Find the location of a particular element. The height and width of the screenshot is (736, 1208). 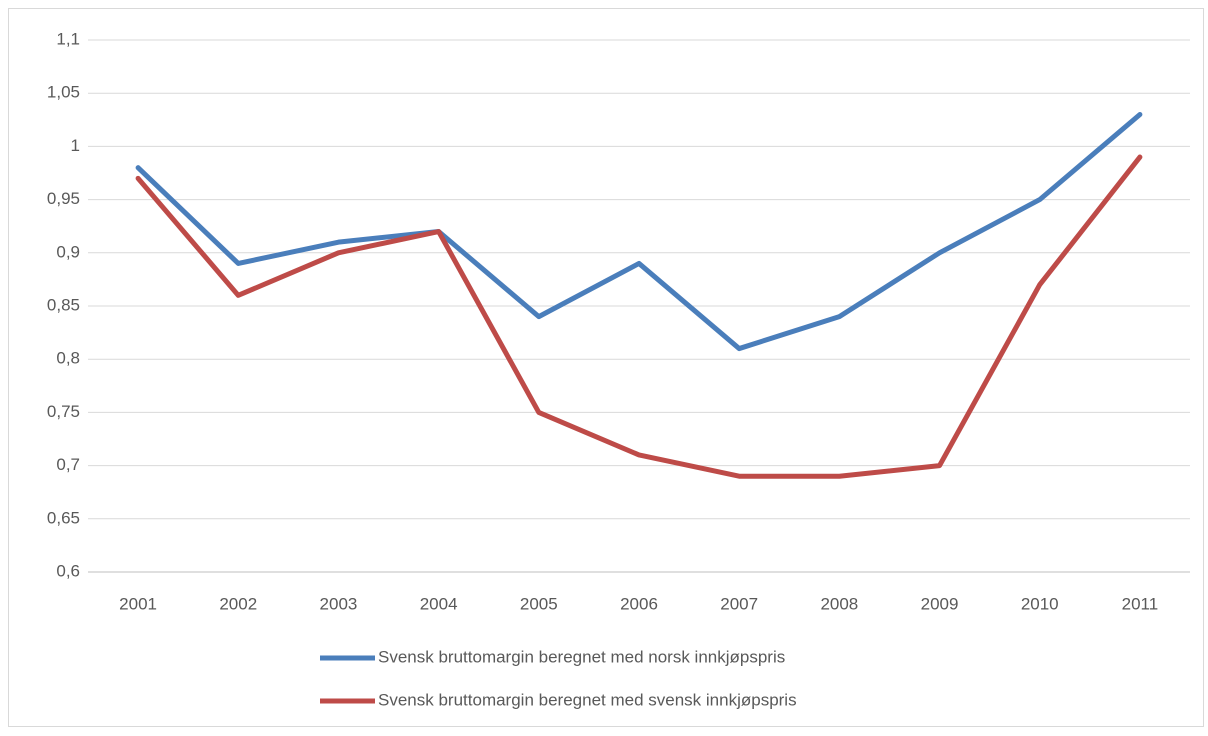

y-tick-label: 0,95 is located at coordinates (63, 198).